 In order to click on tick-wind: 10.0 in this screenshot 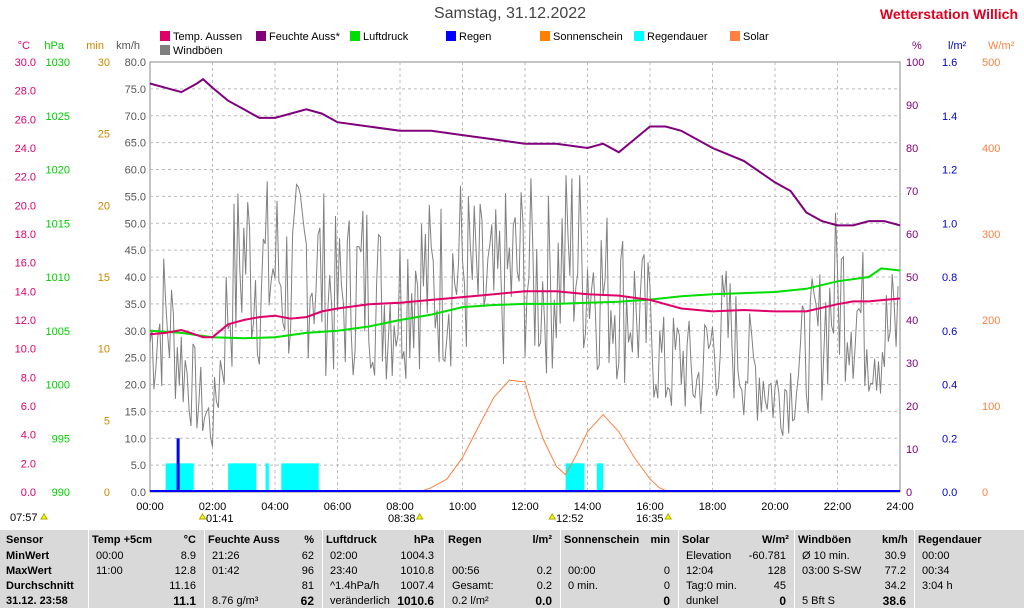, I will do `click(135, 439)`.